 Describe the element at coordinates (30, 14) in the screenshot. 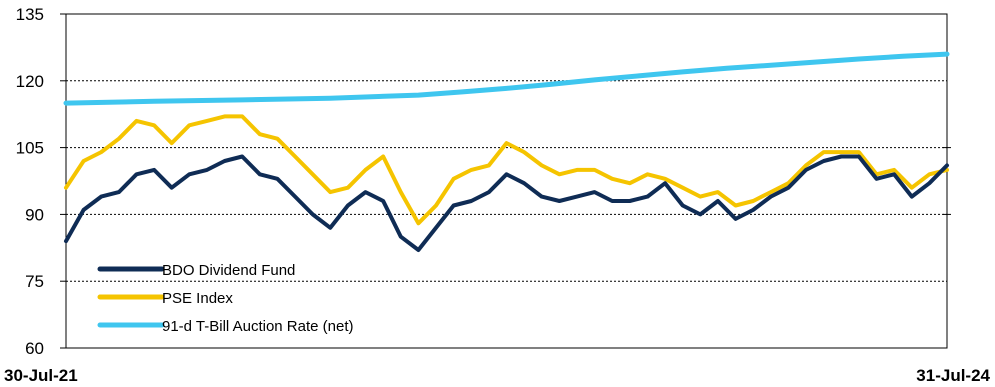

I see `y-tick-label-135: 135` at that location.